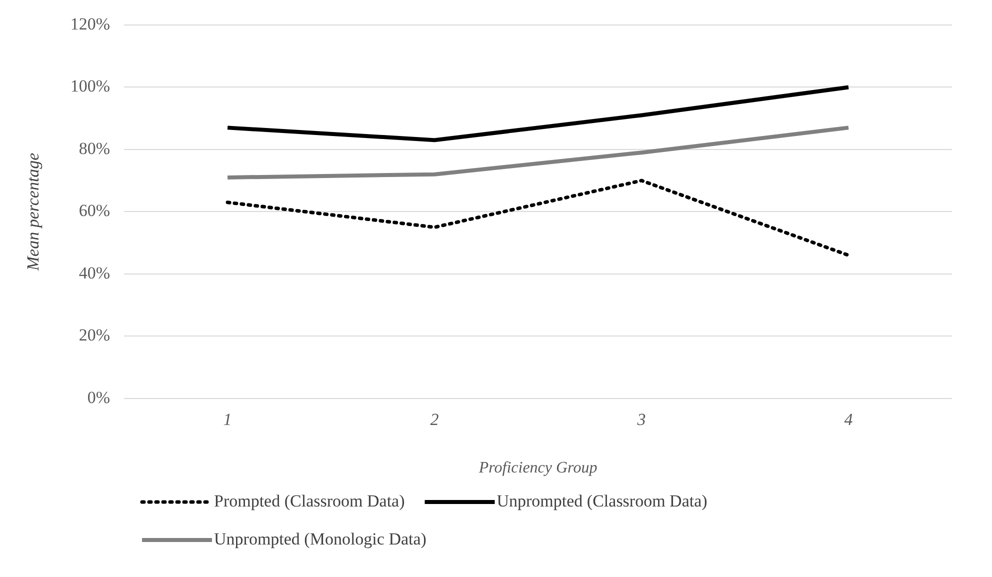 This screenshot has width=992, height=577. Describe the element at coordinates (94, 335) in the screenshot. I see `y-tick-label: 20%` at that location.